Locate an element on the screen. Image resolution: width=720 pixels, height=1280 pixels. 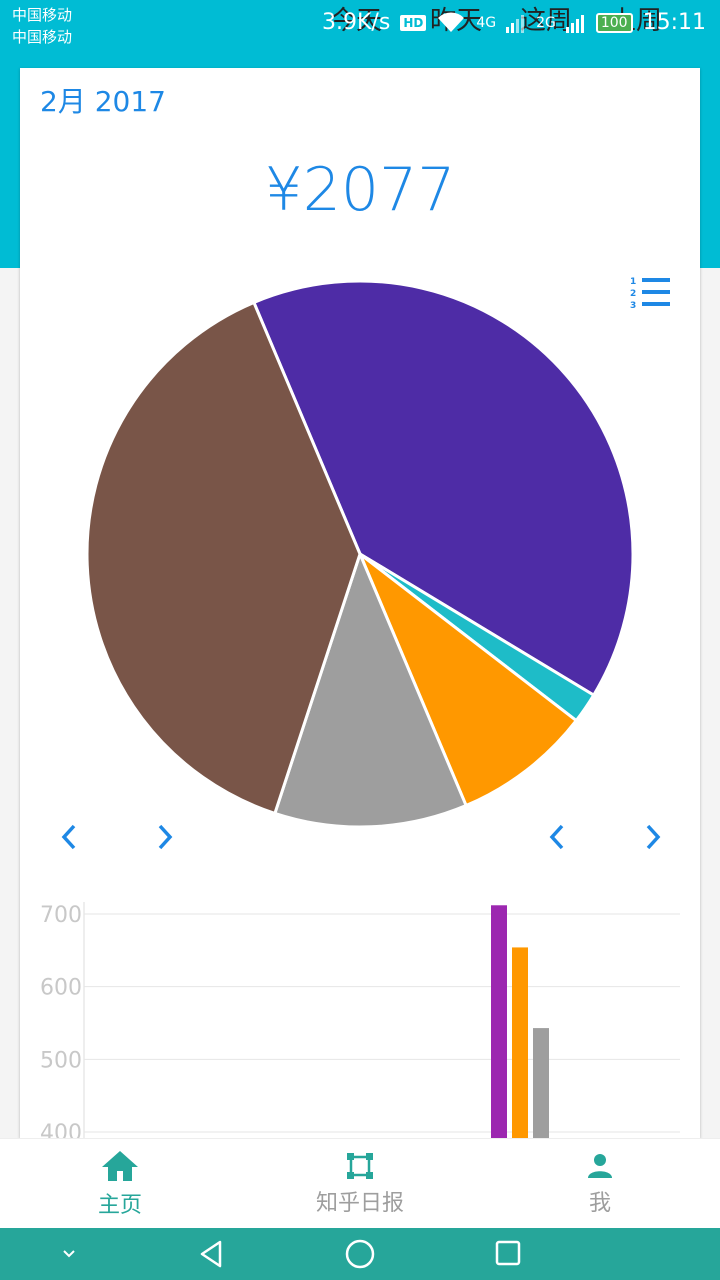
home-circle-icon is located at coordinates (360, 1254).